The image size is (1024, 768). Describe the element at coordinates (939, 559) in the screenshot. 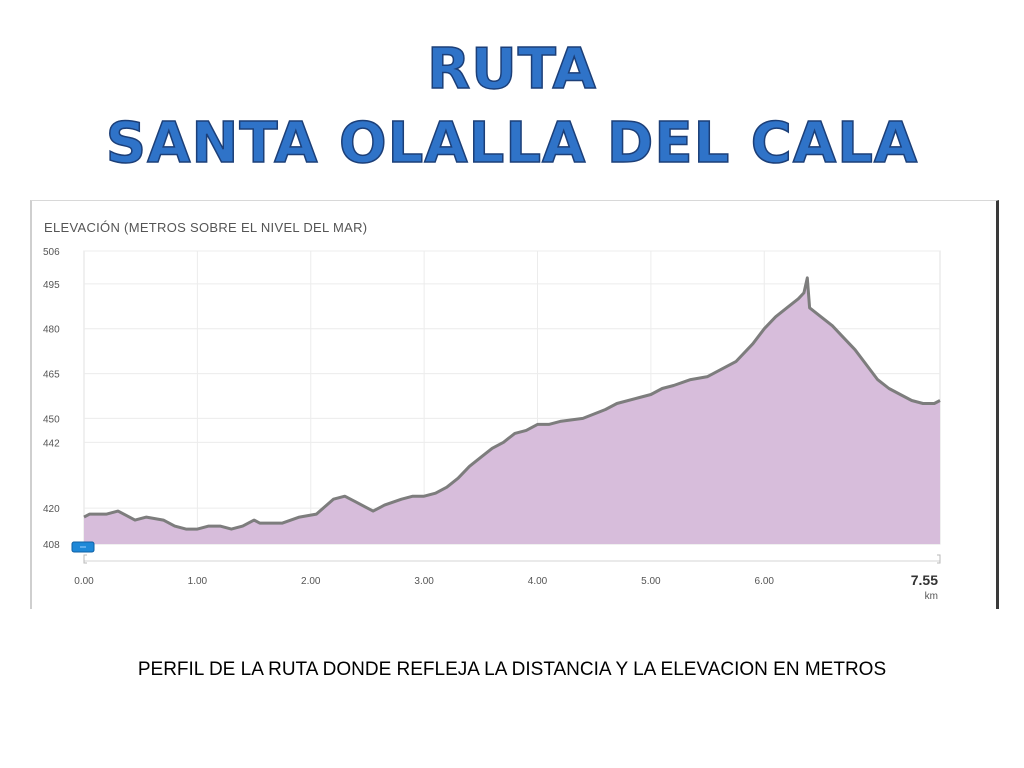

I see `range-bracket-right` at that location.